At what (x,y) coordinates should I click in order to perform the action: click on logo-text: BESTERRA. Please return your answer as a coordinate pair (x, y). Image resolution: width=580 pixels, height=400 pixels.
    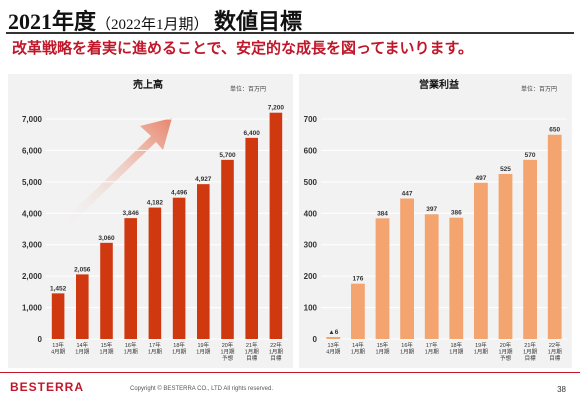
    Looking at the image, I should click on (47, 387).